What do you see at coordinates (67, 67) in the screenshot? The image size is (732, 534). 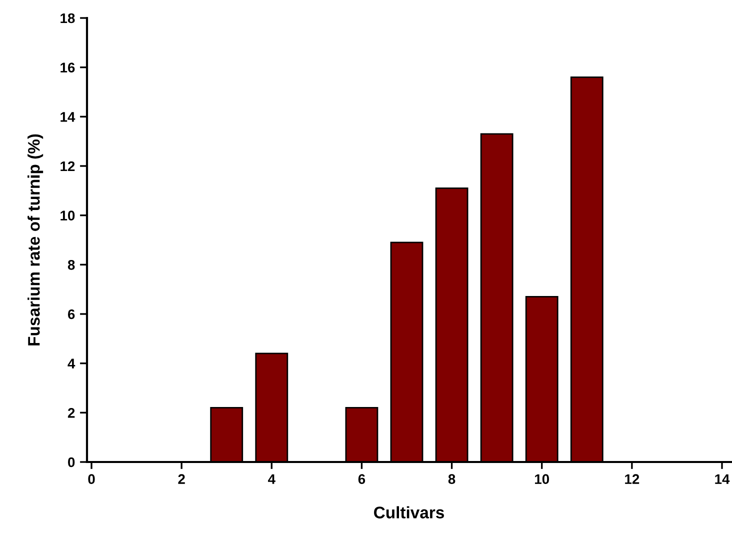 I see `y-tick-label: 16` at bounding box center [67, 67].